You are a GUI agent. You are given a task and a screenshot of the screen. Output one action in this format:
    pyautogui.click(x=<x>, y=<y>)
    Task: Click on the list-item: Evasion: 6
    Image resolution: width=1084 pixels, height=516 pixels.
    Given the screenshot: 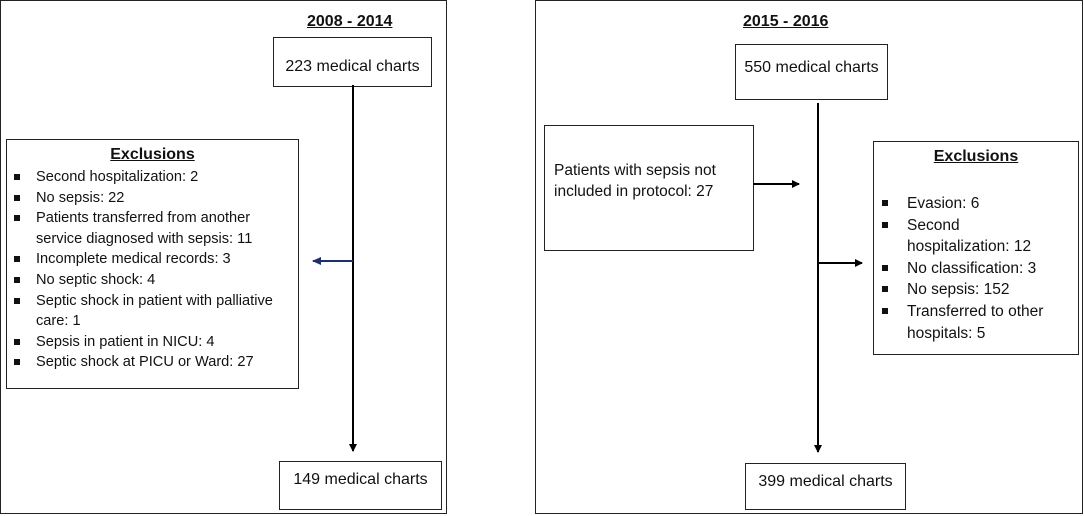 What is the action you would take?
    pyautogui.click(x=976, y=204)
    